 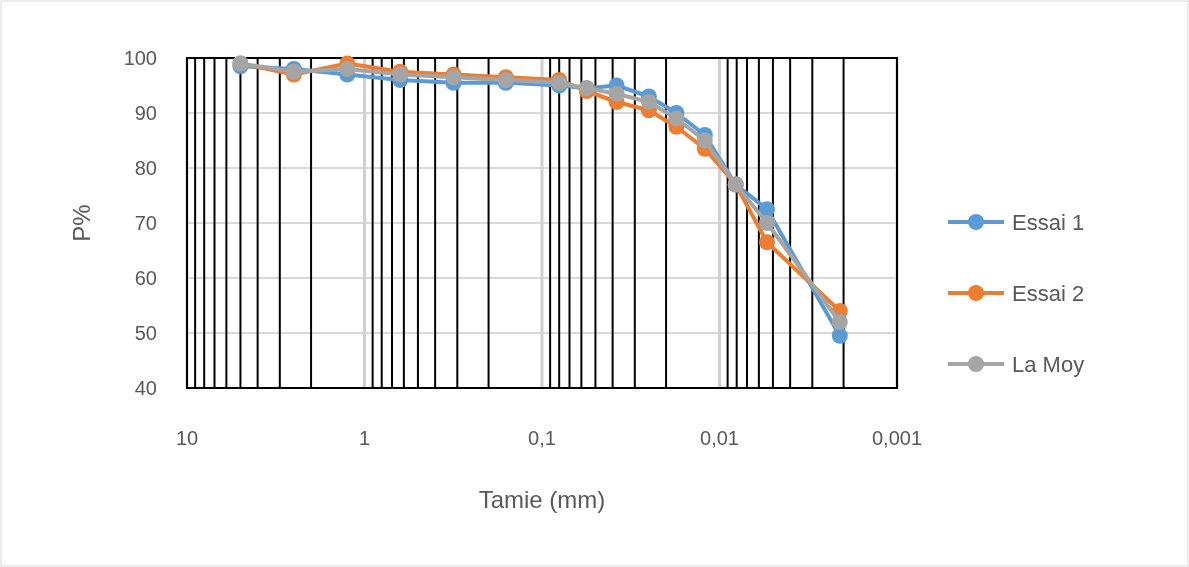 I want to click on x-tick-label: 0,01, so click(x=719, y=438).